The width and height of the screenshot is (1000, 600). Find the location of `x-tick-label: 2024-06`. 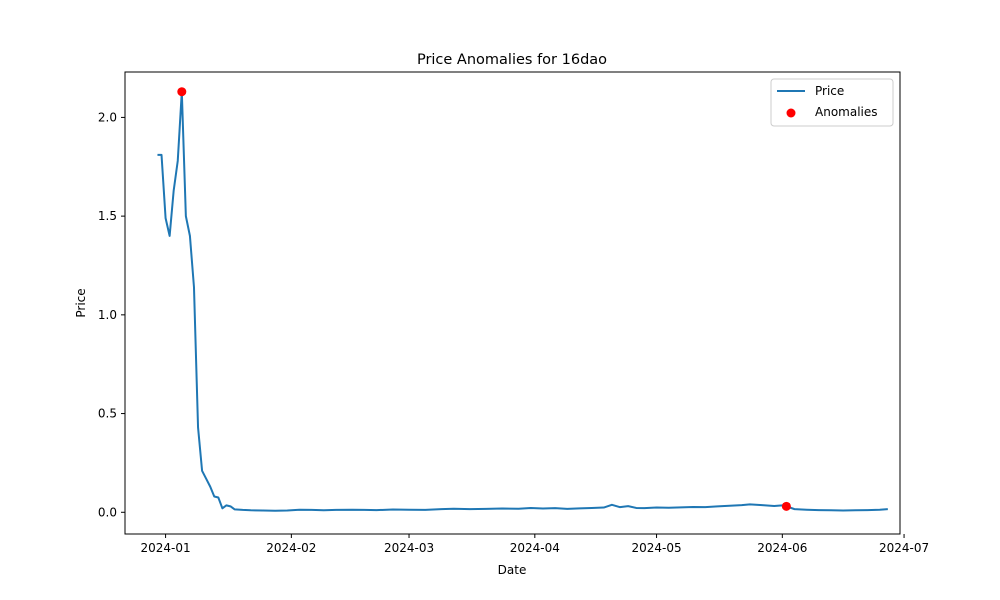

x-tick-label: 2024-06 is located at coordinates (782, 548).